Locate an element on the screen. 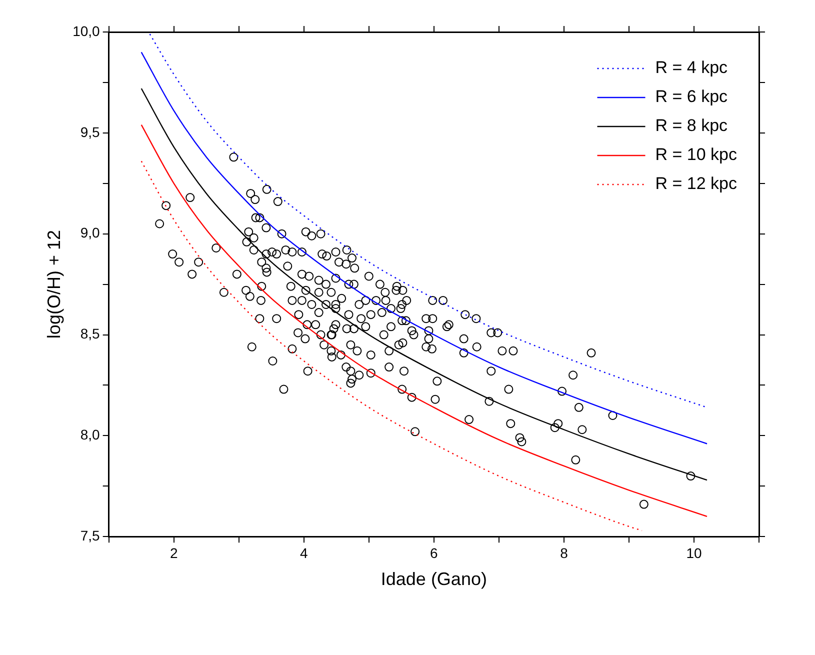 The image size is (815, 655). y-tick-label: 7,5 is located at coordinates (90, 535).